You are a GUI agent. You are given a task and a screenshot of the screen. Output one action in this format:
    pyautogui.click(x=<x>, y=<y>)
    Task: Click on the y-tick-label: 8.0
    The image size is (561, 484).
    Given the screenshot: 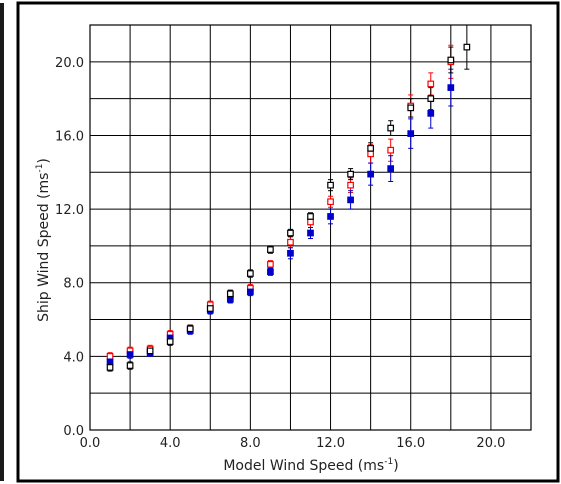 What is the action you would take?
    pyautogui.click(x=73, y=284)
    